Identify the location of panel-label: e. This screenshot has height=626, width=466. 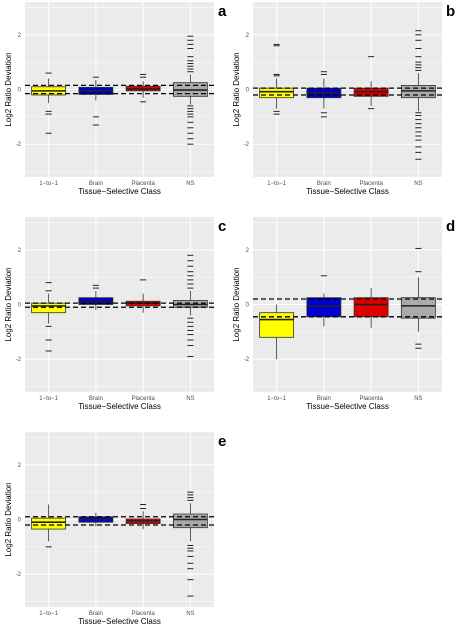
(222, 441).